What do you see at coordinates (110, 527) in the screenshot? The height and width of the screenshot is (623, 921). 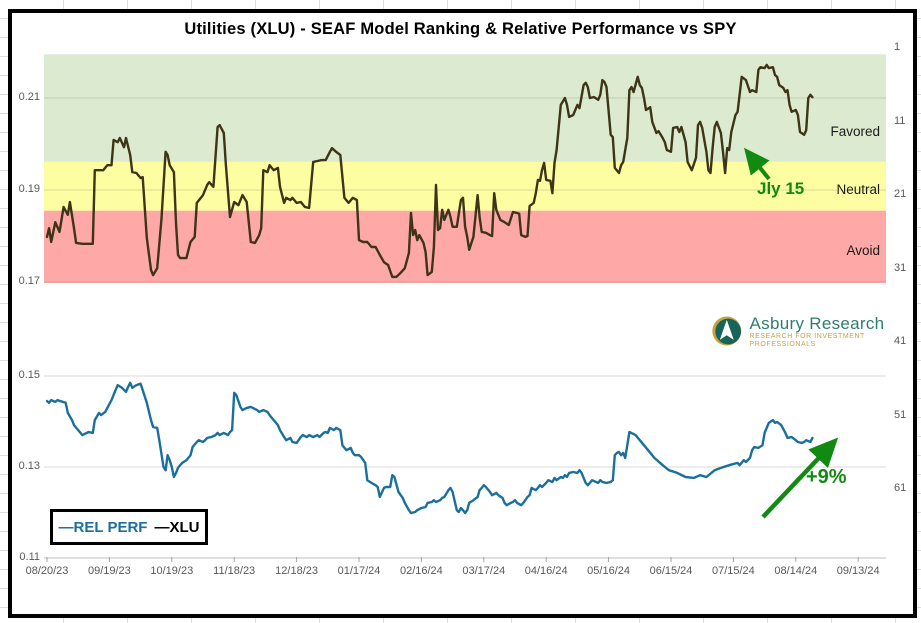 I see `legend-rel-perf-label: REL PERF` at bounding box center [110, 527].